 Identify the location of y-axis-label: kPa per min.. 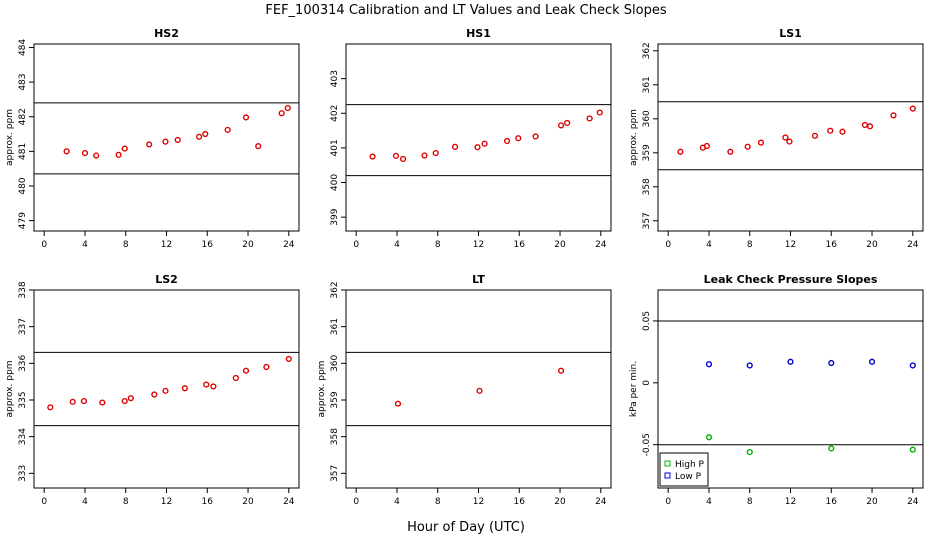
(634, 389).